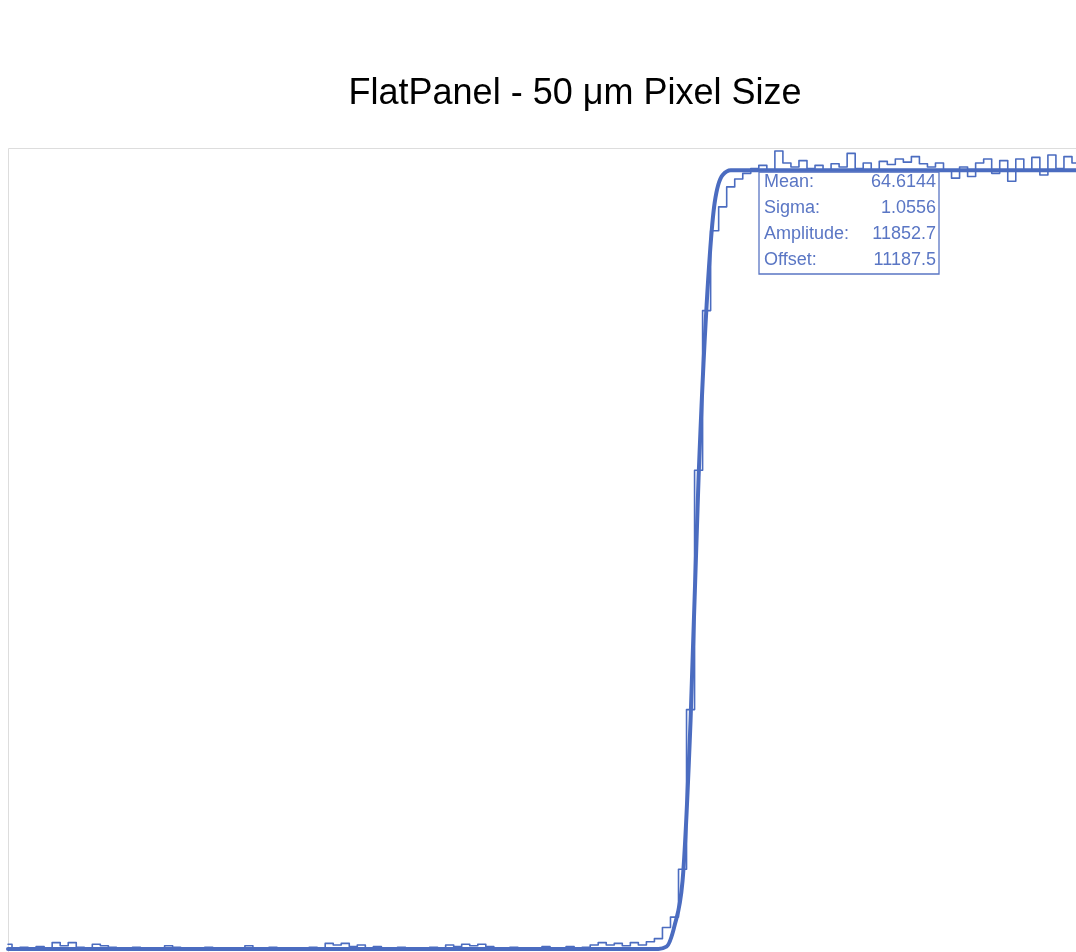  Describe the element at coordinates (850, 233) in the screenshot. I see `text: Amplitude: 11852.7` at that location.